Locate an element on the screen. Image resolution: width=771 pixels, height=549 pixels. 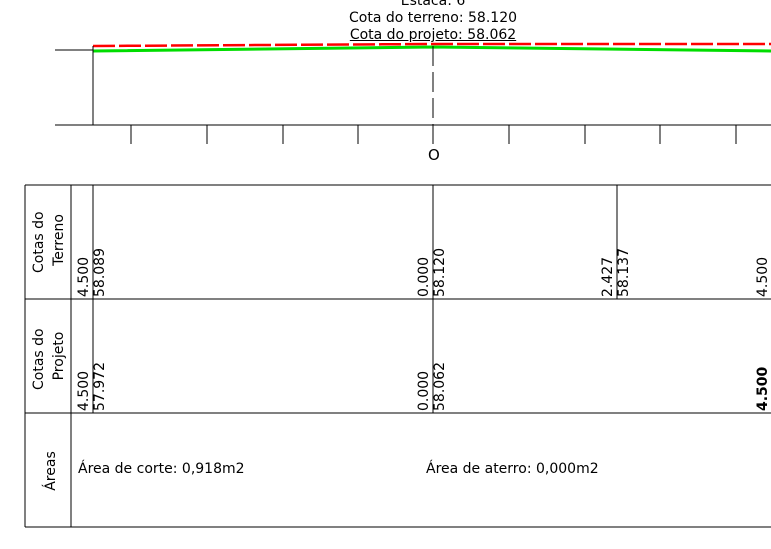
cut-area-label: Área de corte: 0,918m2 is located at coordinates (161, 469).